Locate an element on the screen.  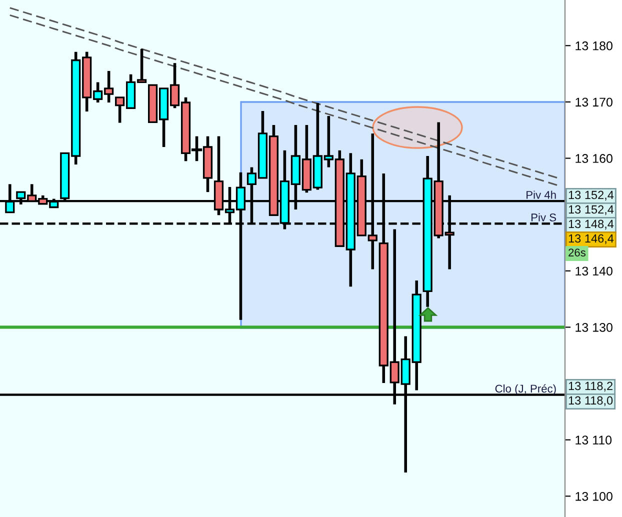
y-tick-label: 13 140 is located at coordinates (594, 271).